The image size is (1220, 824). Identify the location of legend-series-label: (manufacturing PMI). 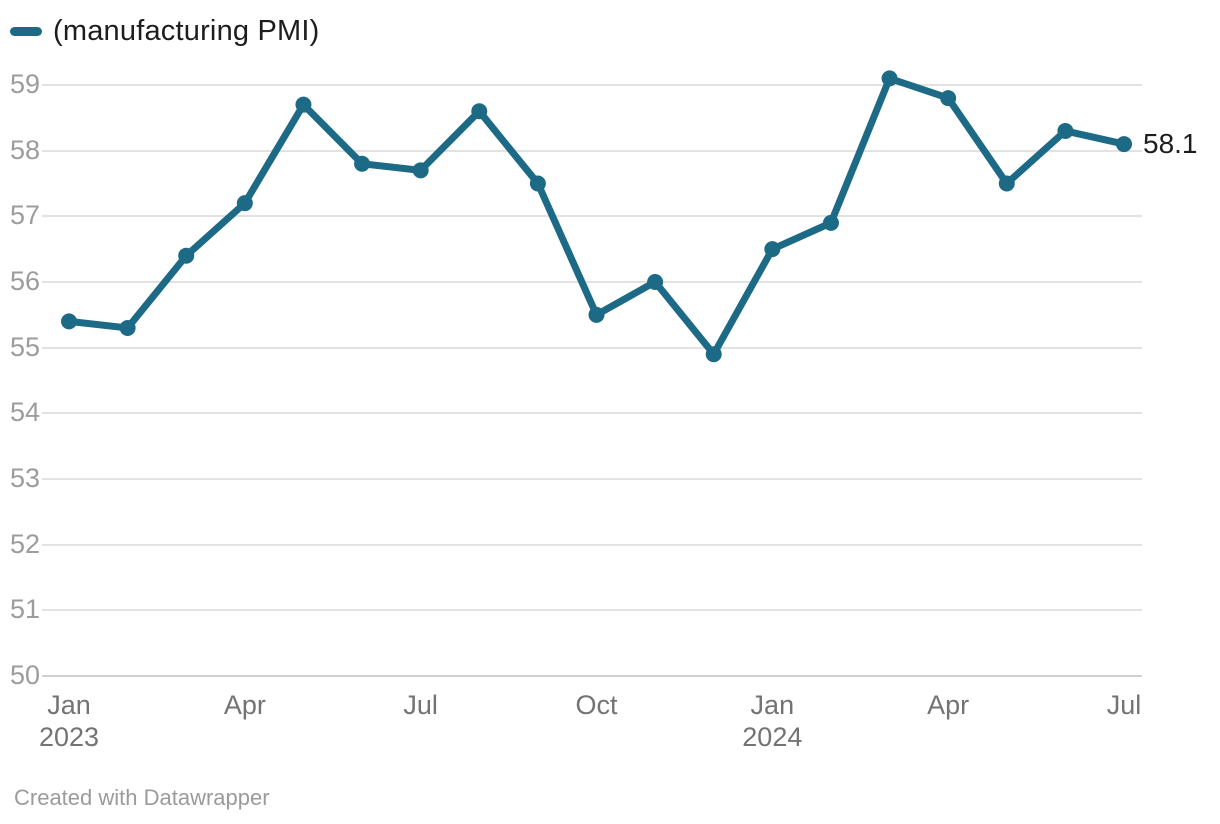
(186, 31).